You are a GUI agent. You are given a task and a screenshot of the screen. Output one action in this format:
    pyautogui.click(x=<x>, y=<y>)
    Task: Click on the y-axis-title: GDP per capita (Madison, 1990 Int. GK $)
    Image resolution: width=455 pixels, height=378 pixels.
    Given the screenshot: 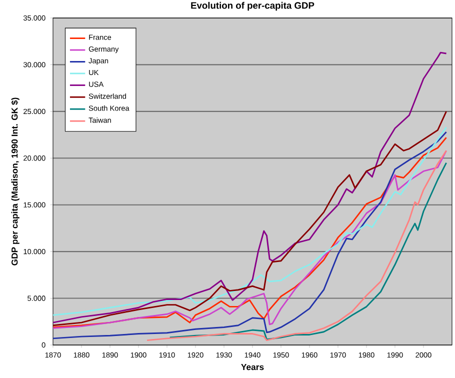 What is the action you would take?
    pyautogui.click(x=15, y=182)
    